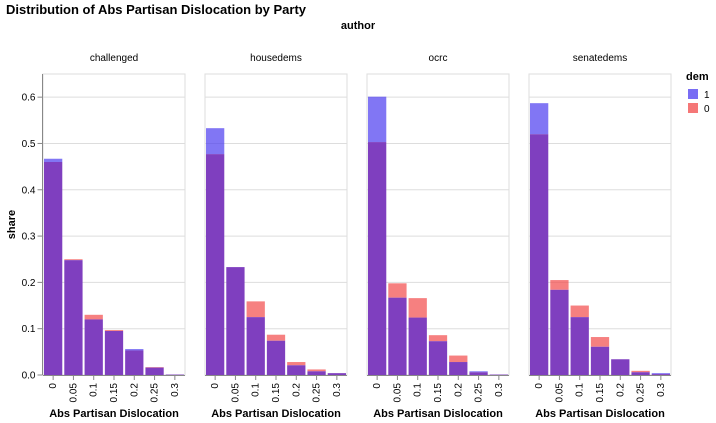 The height and width of the screenshot is (423, 716). I want to click on panel-ocrc-label: ocrc, so click(438, 58).